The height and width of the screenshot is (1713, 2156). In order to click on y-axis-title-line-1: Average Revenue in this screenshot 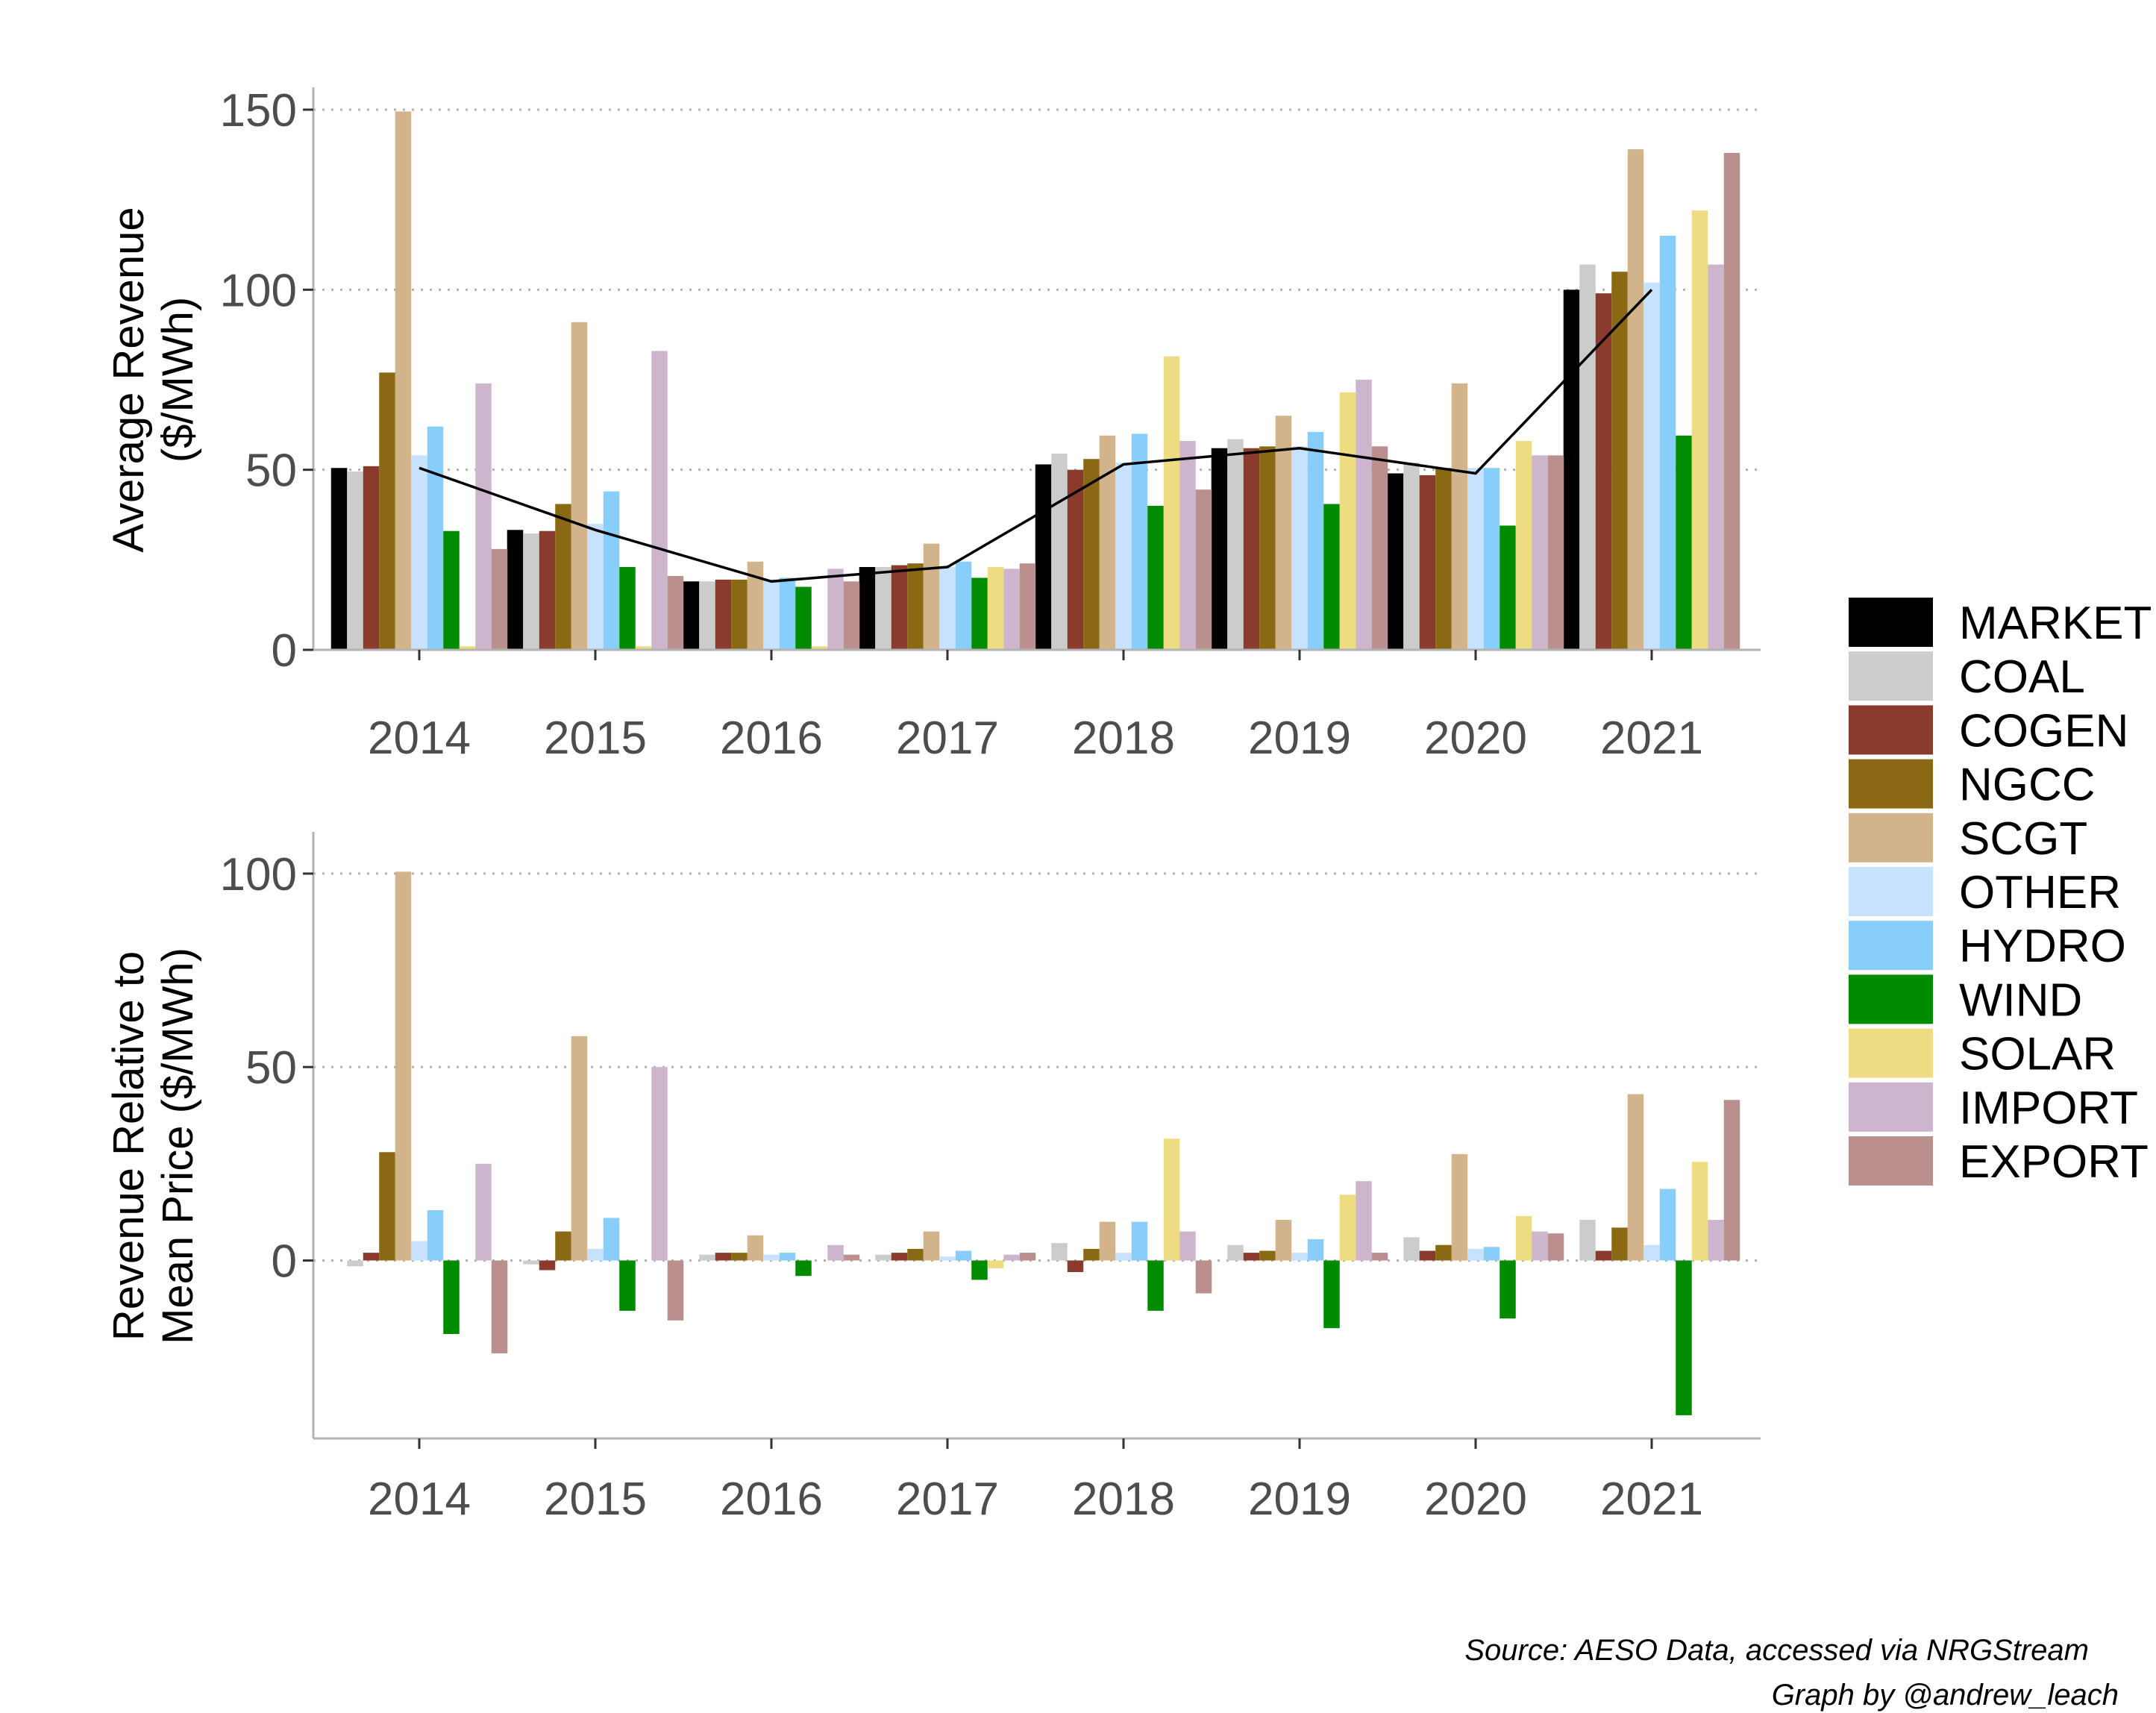, I will do `click(128, 379)`.